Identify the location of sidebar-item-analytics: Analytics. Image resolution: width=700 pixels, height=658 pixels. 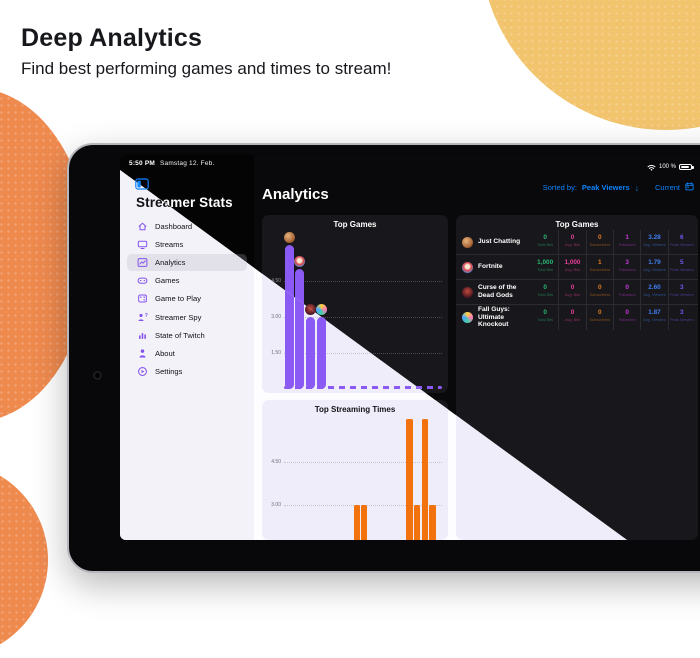
(187, 262).